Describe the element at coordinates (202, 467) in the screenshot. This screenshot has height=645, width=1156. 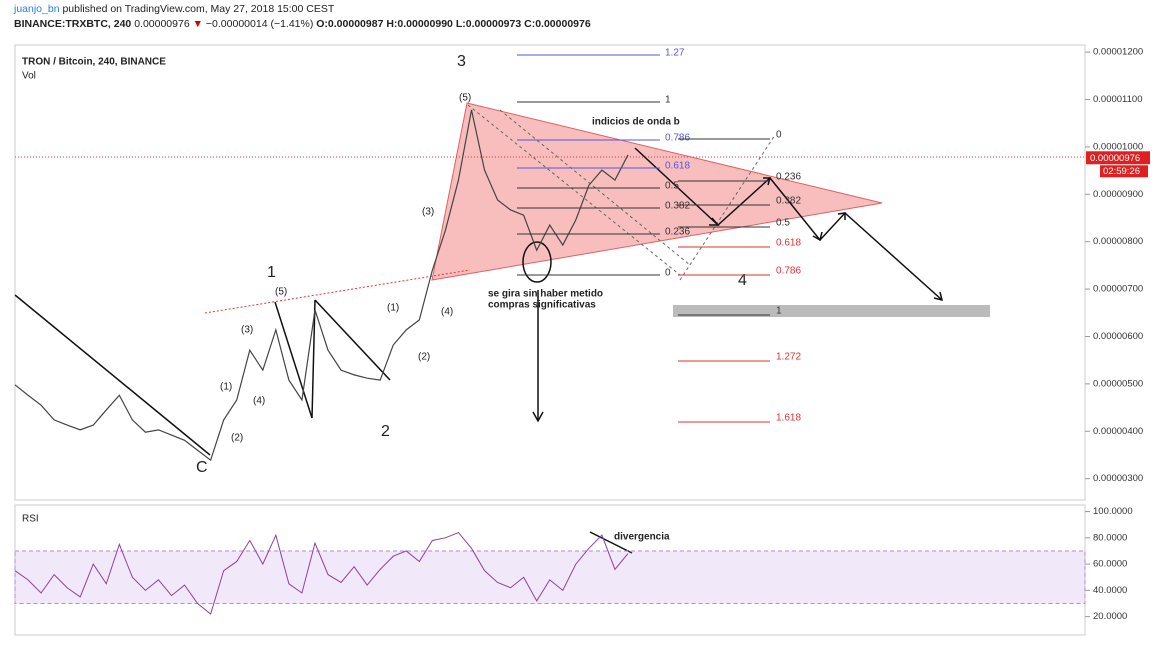
I see `wave-label: C` at that location.